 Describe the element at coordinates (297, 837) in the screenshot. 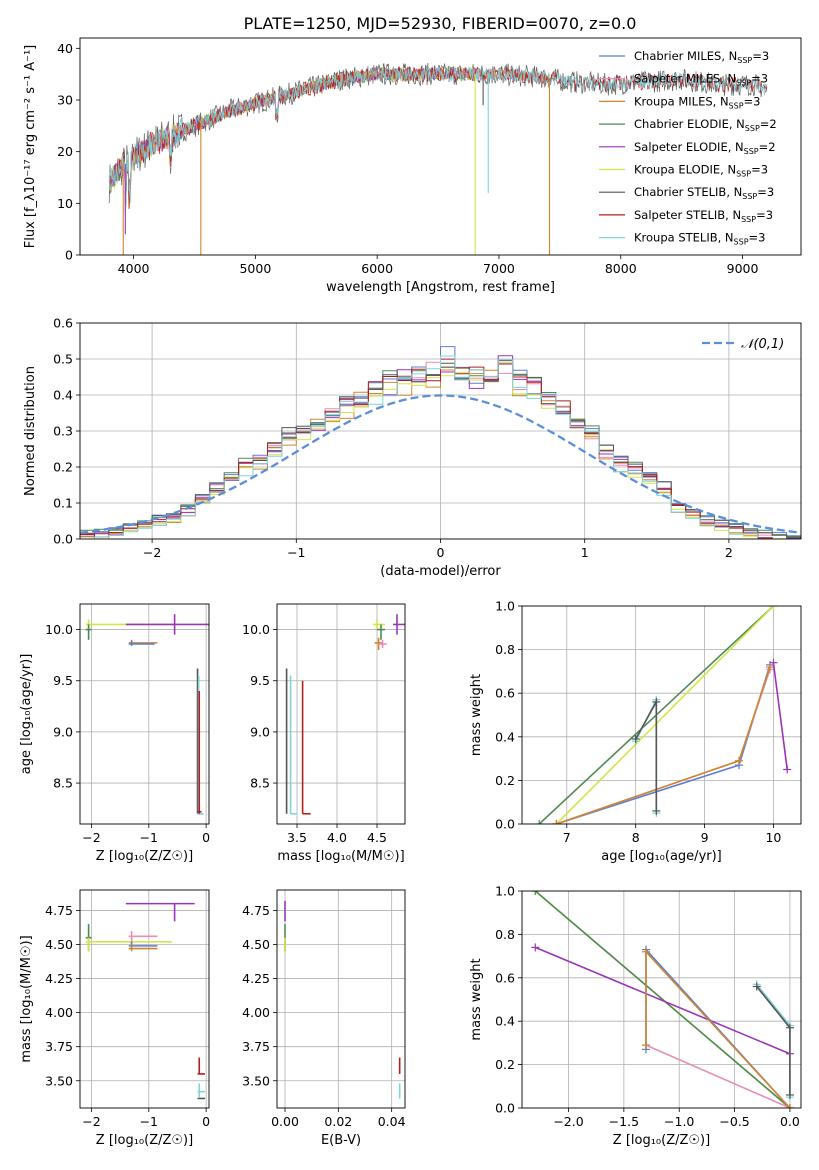

I see `x-tick-label: 3.5` at that location.